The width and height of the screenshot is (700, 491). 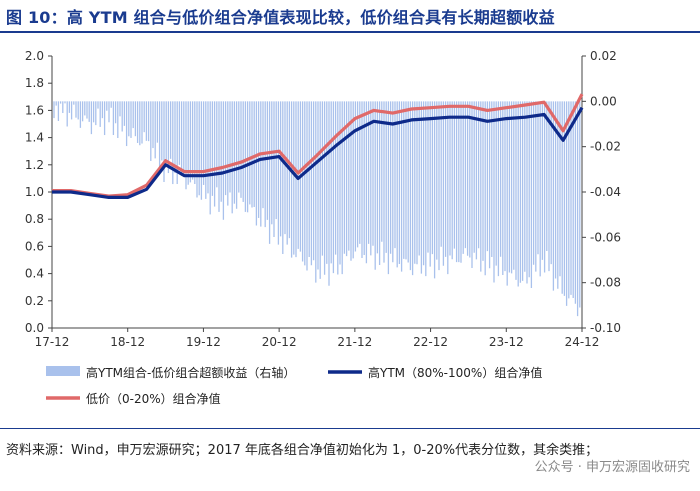 I want to click on right-tick-label: -0.08, so click(x=605, y=283).